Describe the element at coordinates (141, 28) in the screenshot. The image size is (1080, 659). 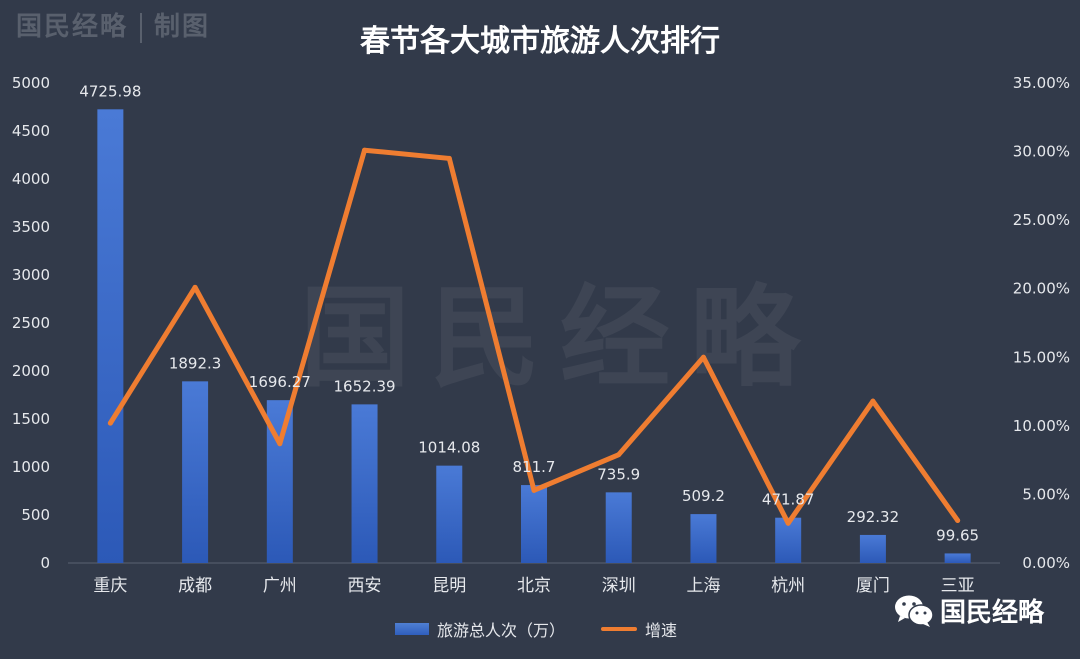
I see `brand-divider` at that location.